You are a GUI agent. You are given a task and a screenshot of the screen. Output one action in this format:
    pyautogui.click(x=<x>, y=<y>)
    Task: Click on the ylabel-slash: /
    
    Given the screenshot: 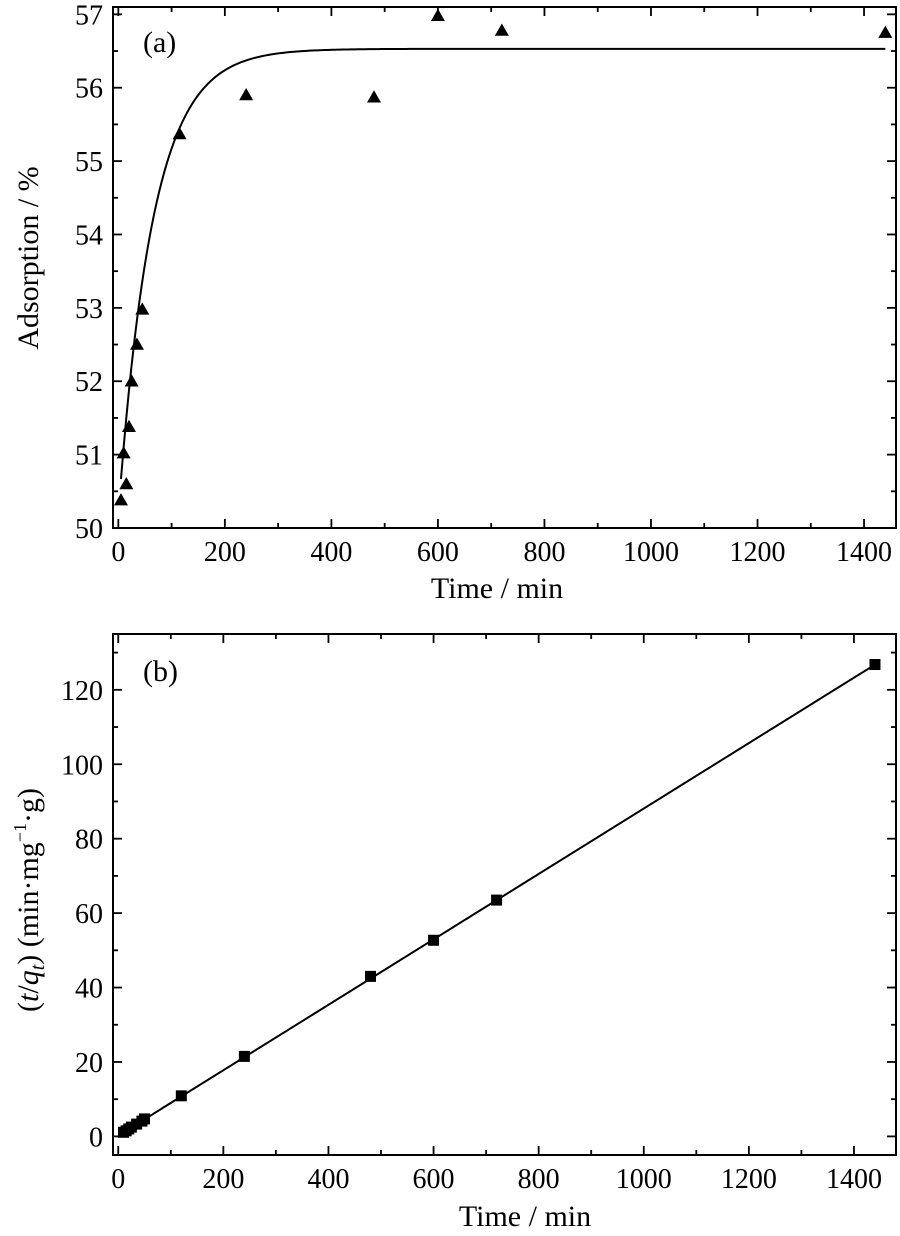 What is the action you would take?
    pyautogui.click(x=28, y=989)
    